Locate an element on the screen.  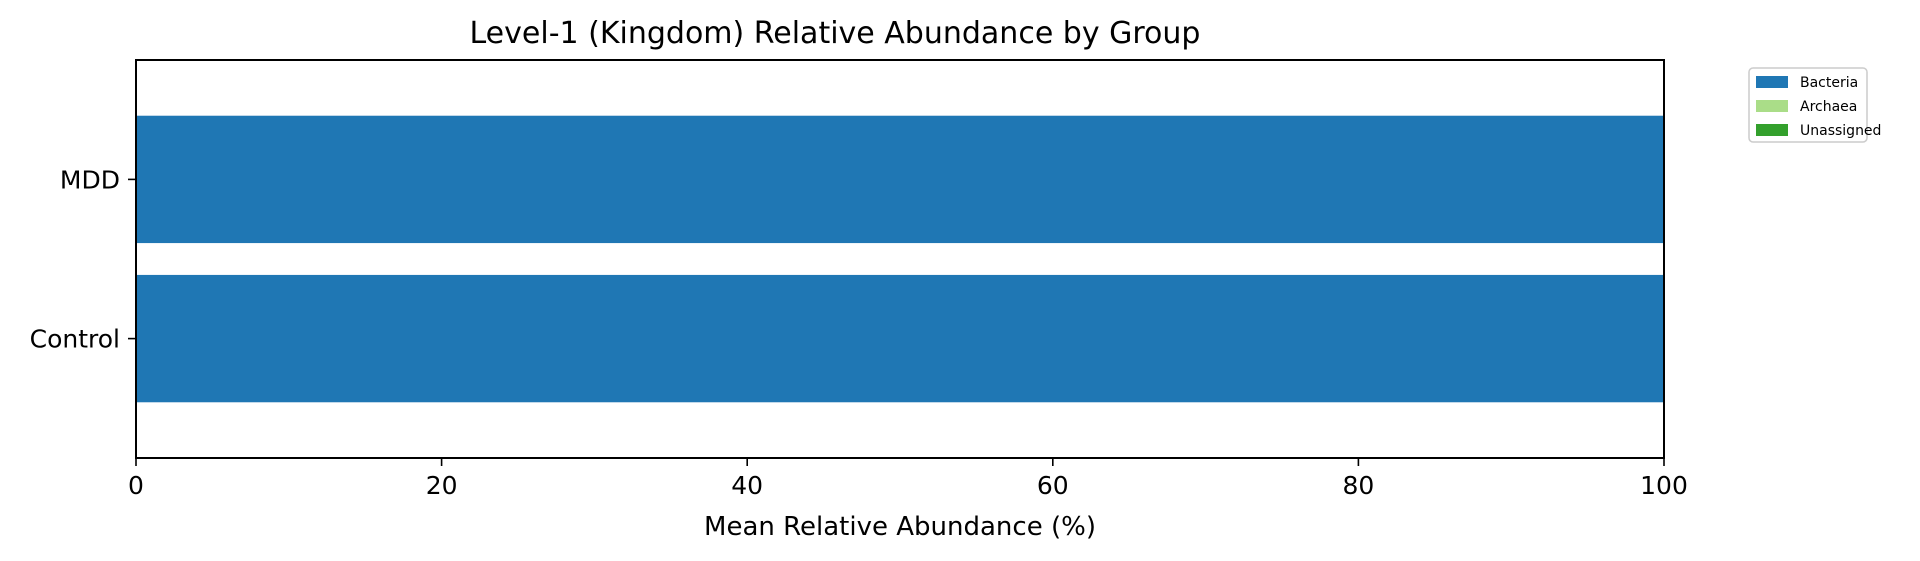
legend: Bacteria Archaea Unassigned is located at coordinates (1814, 105).